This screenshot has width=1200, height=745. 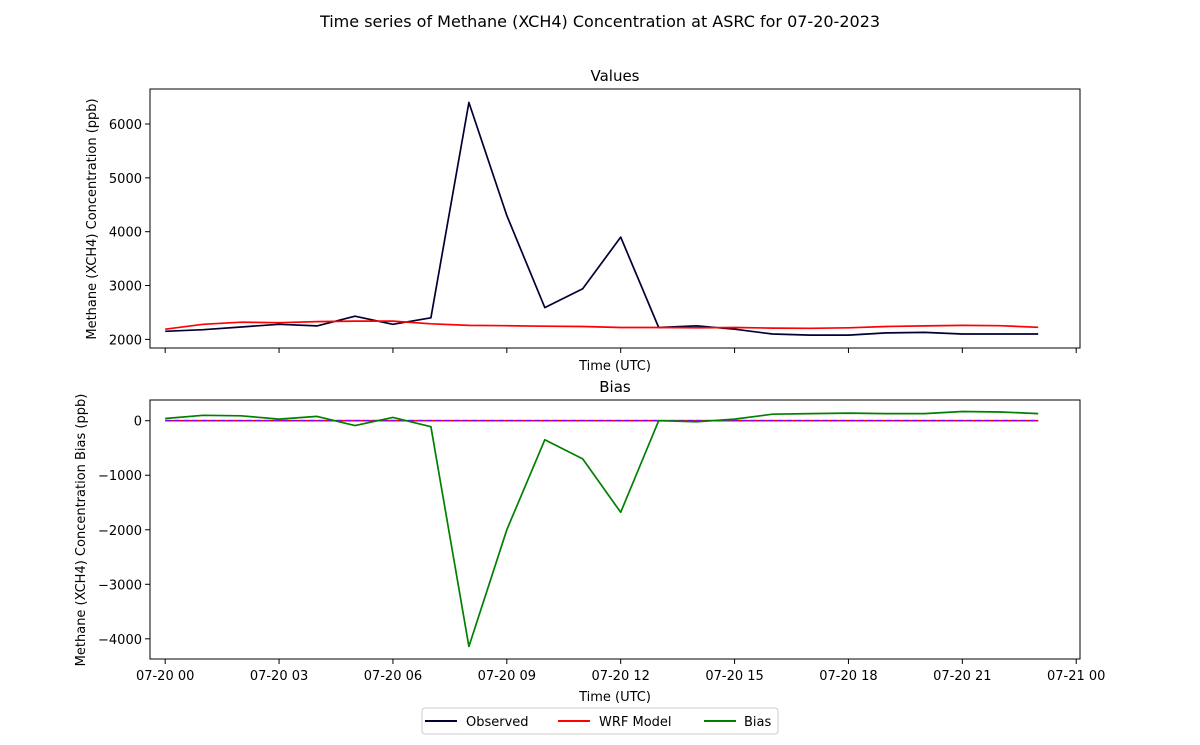 What do you see at coordinates (848, 676) in the screenshot?
I see `bias-x-tick-label: 07-20 18` at bounding box center [848, 676].